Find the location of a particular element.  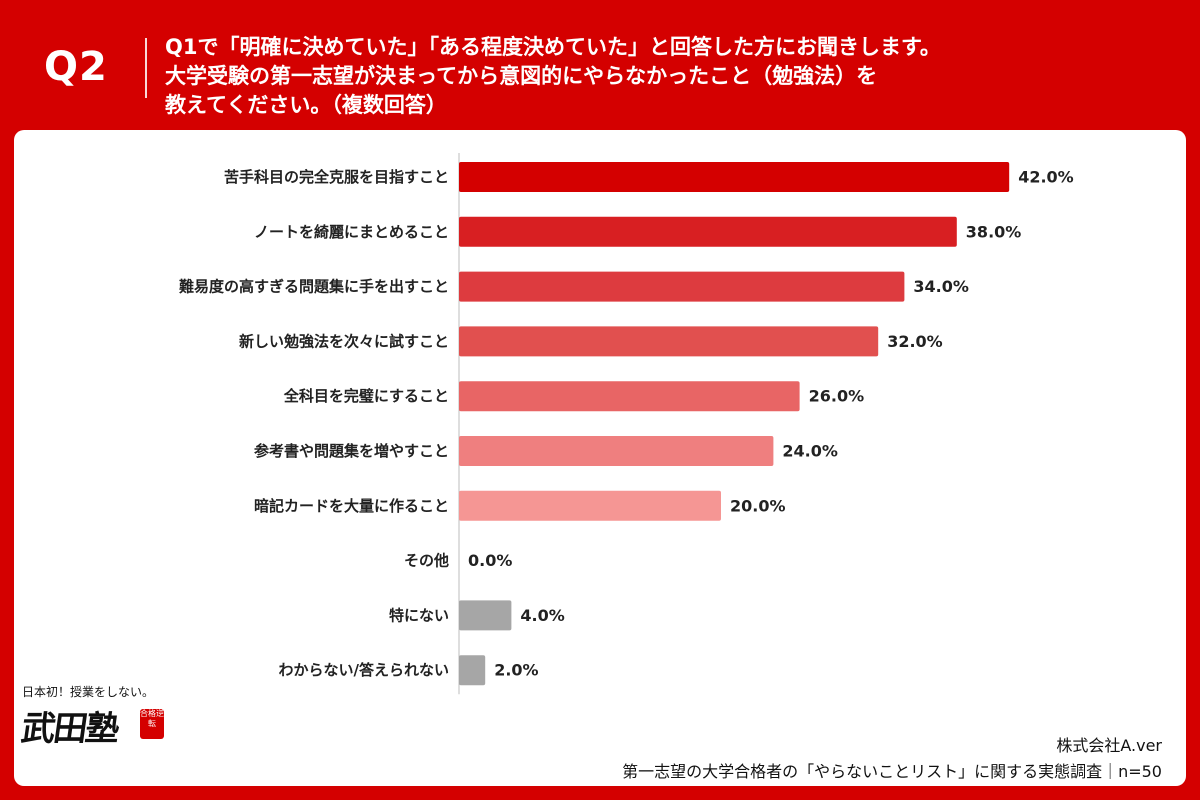

category-label: 苦手科目の完全克服を目指すこと is located at coordinates (336, 177).